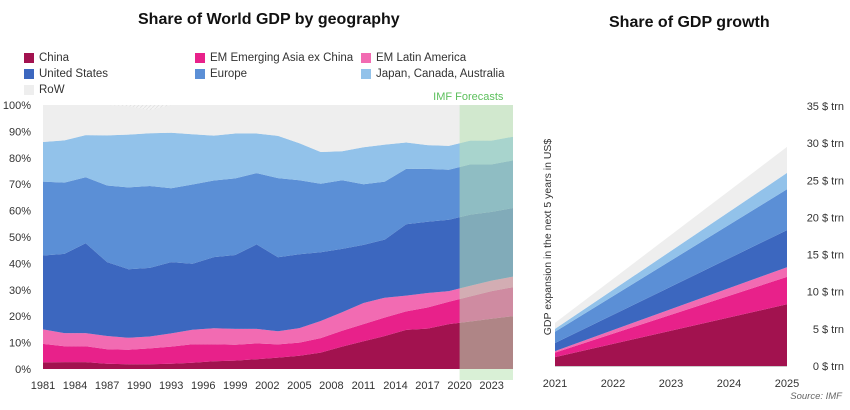 This screenshot has width=850, height=410. What do you see at coordinates (299, 386) in the screenshot?
I see `x-tick-label: 2005` at bounding box center [299, 386].